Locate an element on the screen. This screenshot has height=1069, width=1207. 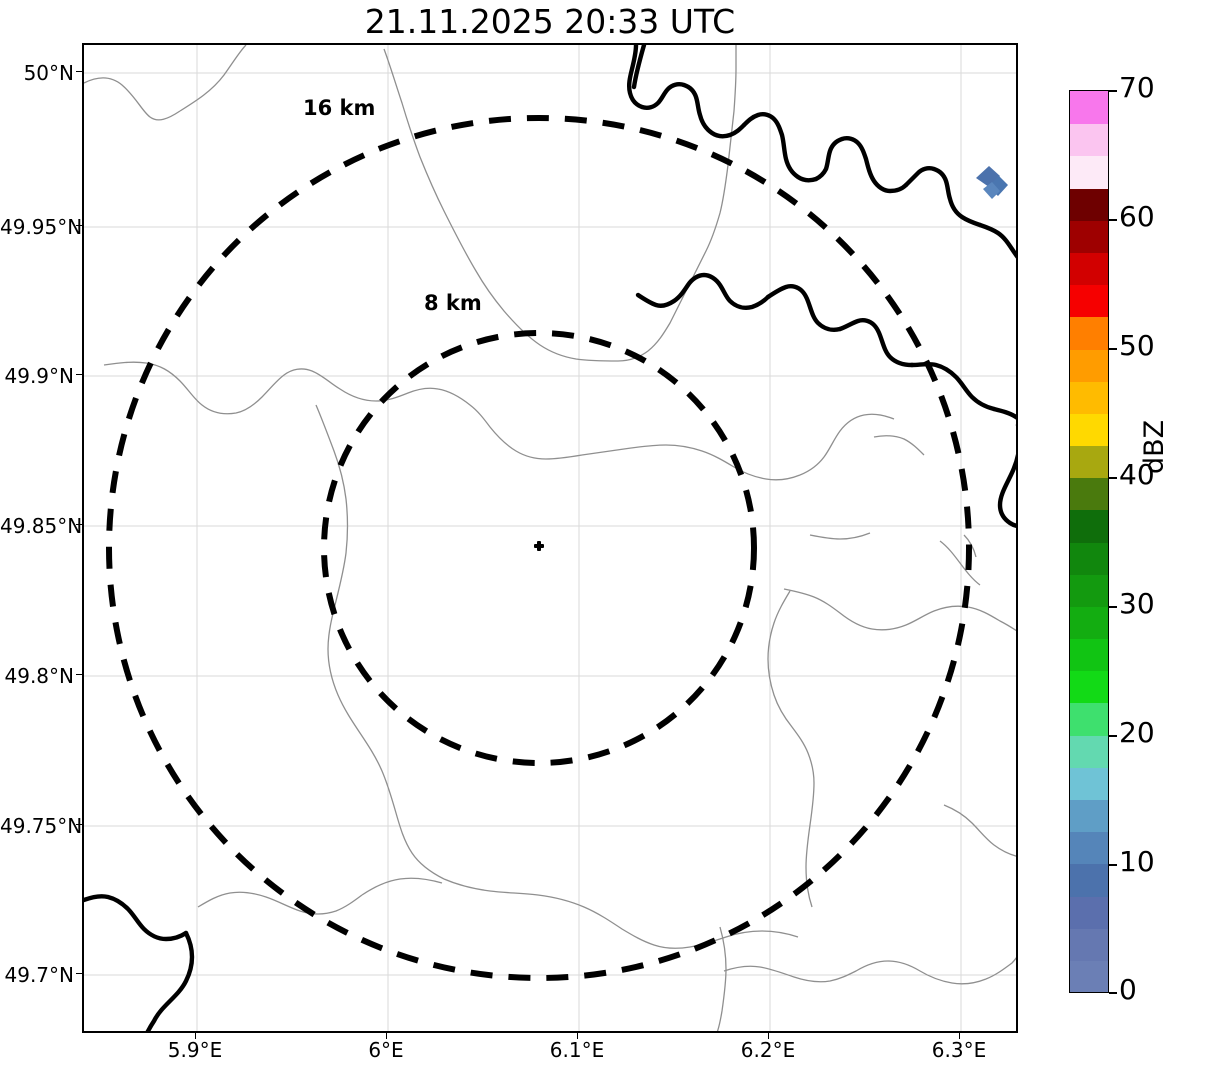
colorbar-axis-label: dBZ is located at coordinates (1154, 446).